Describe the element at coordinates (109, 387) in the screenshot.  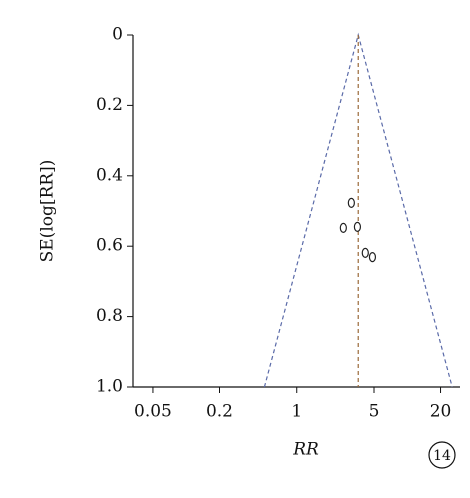
I see `y-tick-label: 1.0` at that location.